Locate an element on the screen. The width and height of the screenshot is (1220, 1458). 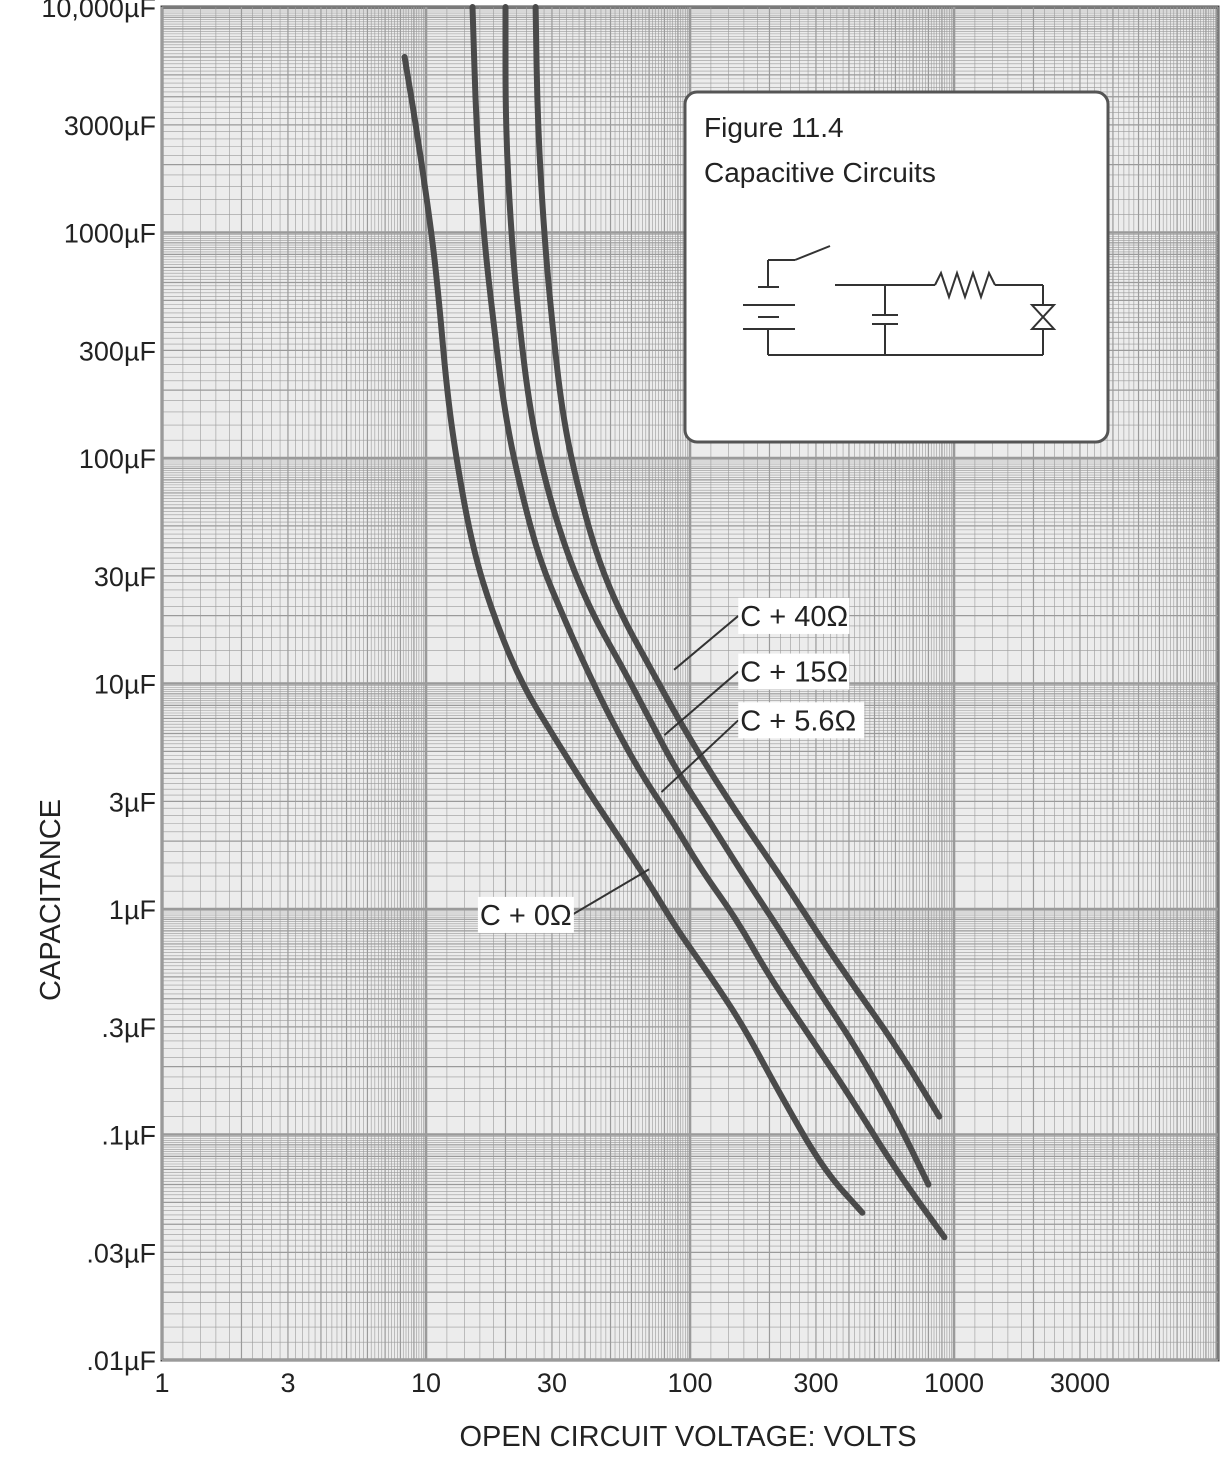
inset-subtitle: Capacitive Circuits is located at coordinates (820, 172).